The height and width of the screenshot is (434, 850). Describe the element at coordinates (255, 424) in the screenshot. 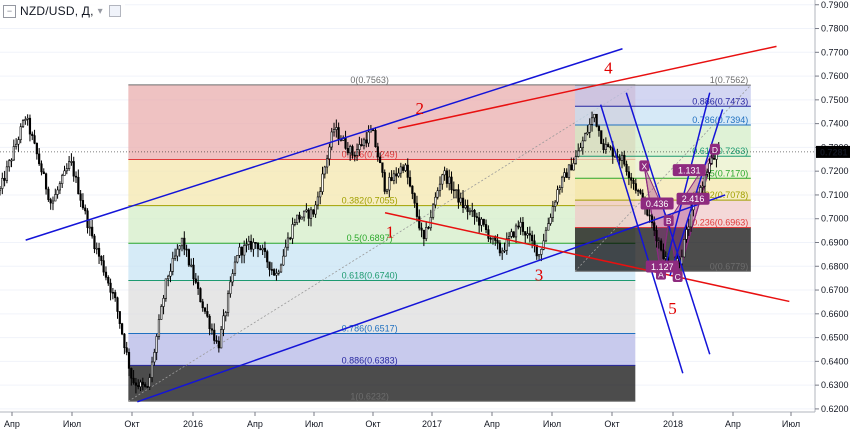

I see `time-tick-label: Апр` at that location.